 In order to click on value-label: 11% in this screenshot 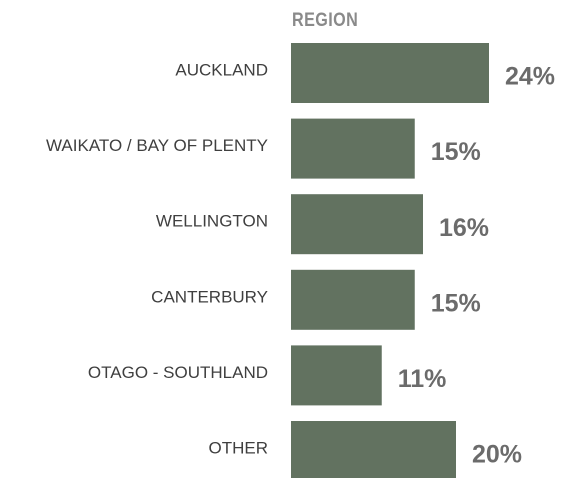, I will do `click(422, 379)`.